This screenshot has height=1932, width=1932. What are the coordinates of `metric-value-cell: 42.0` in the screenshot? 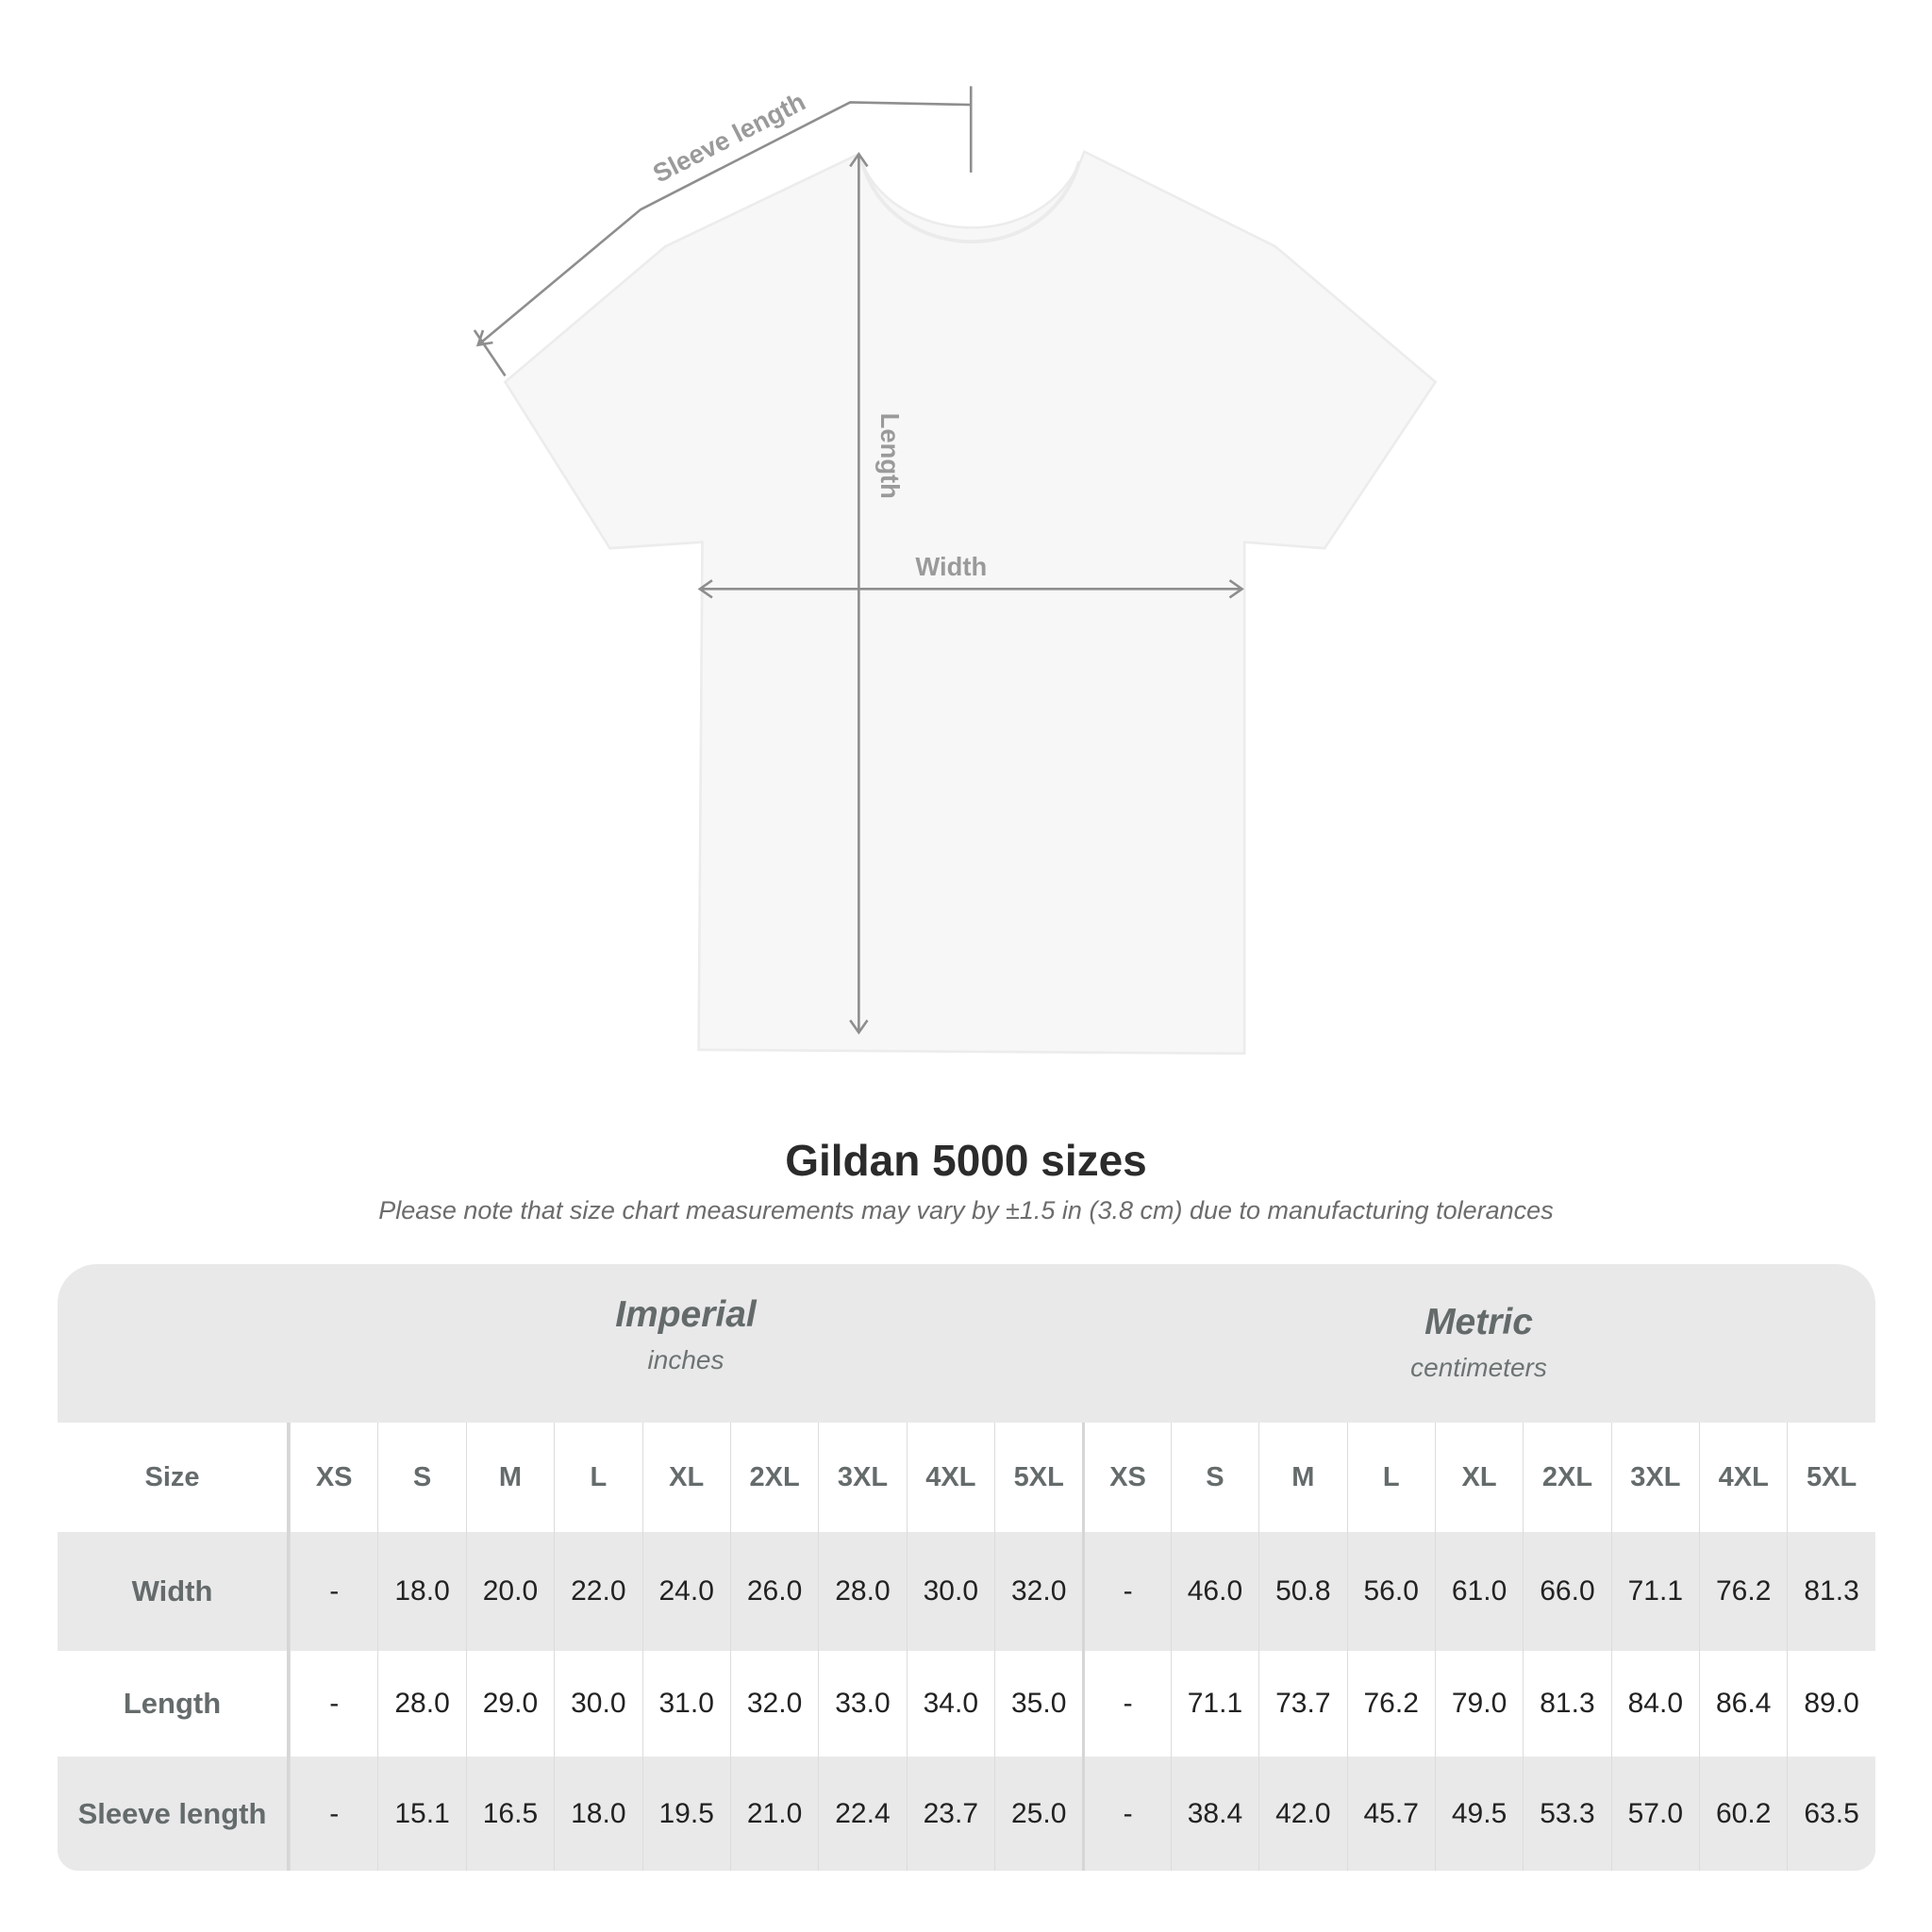 It's located at (1302, 1814).